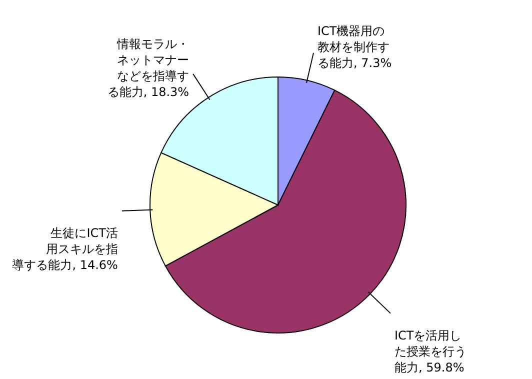  I want to click on slice-label: 情報モラル・ネットマナーなどを指導する能力, 18.3%, so click(148, 67).